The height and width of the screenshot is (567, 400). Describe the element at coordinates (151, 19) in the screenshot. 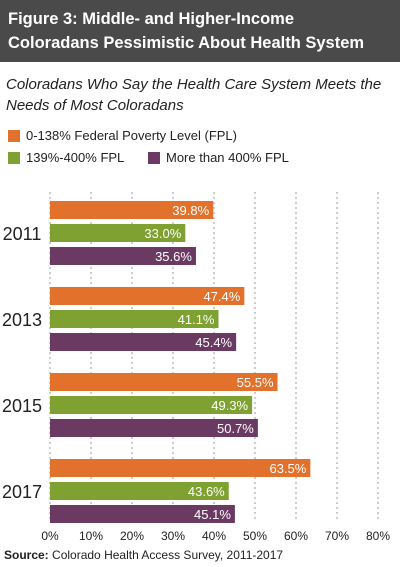

I see `figure-title-line1: Figure 3: Middle- and Higher-Income` at that location.